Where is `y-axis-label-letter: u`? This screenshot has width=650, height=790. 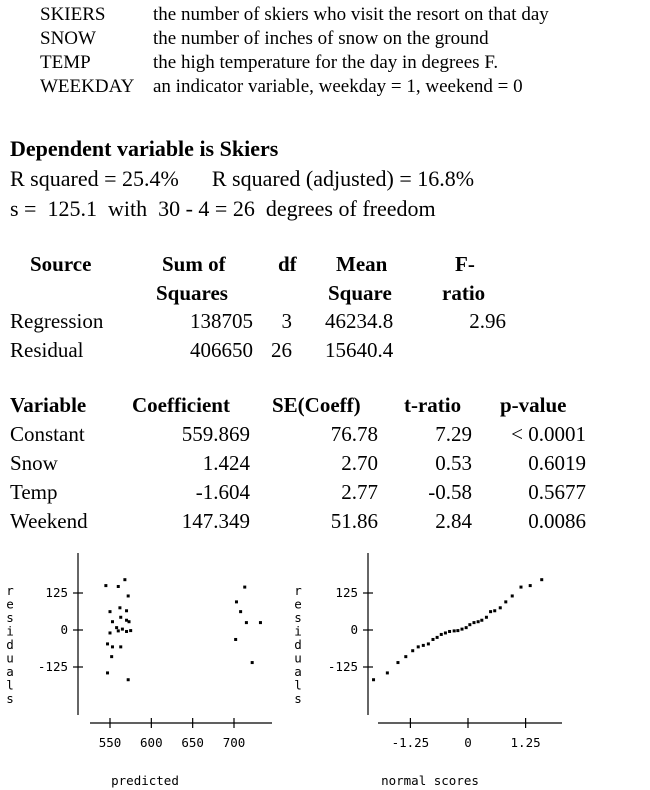 y-axis-label-letter: u is located at coordinates (10, 658).